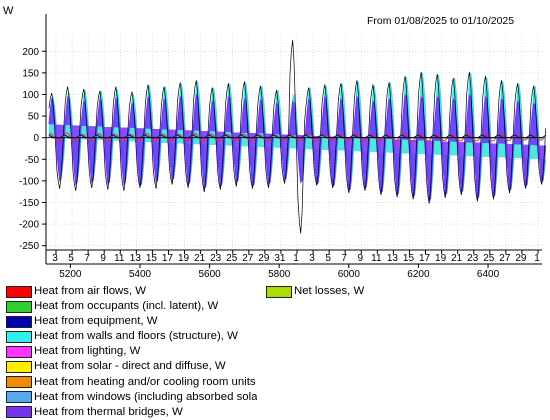 This screenshot has height=420, width=550. Describe the element at coordinates (34, 117) in the screenshot. I see `y-tick-label: 50` at that location.